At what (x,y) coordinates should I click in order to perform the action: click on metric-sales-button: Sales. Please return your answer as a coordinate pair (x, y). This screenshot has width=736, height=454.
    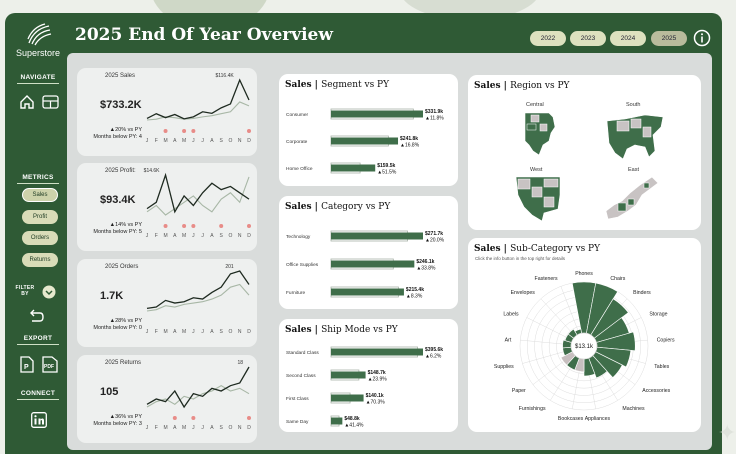
    Looking at the image, I should click on (40, 195).